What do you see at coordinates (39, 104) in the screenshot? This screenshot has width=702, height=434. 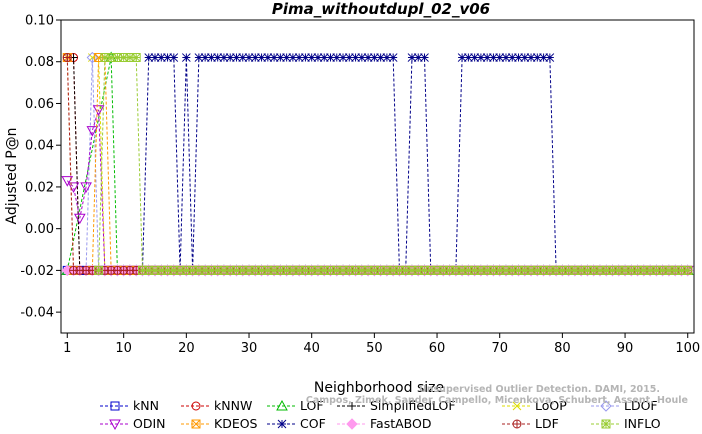 I see `y-tick-label: 0.06` at bounding box center [39, 104].